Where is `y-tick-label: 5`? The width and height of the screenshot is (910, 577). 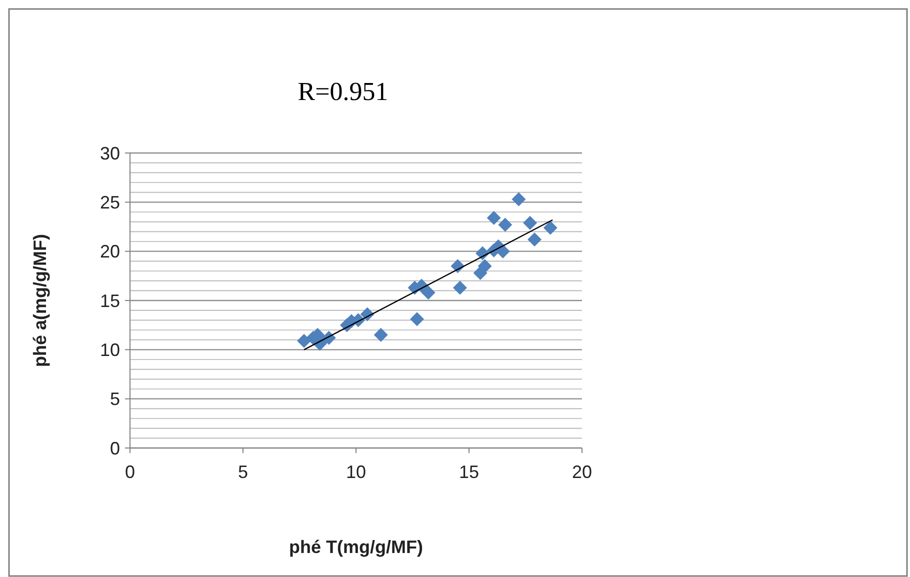 y-tick-label: 5 is located at coordinates (115, 399).